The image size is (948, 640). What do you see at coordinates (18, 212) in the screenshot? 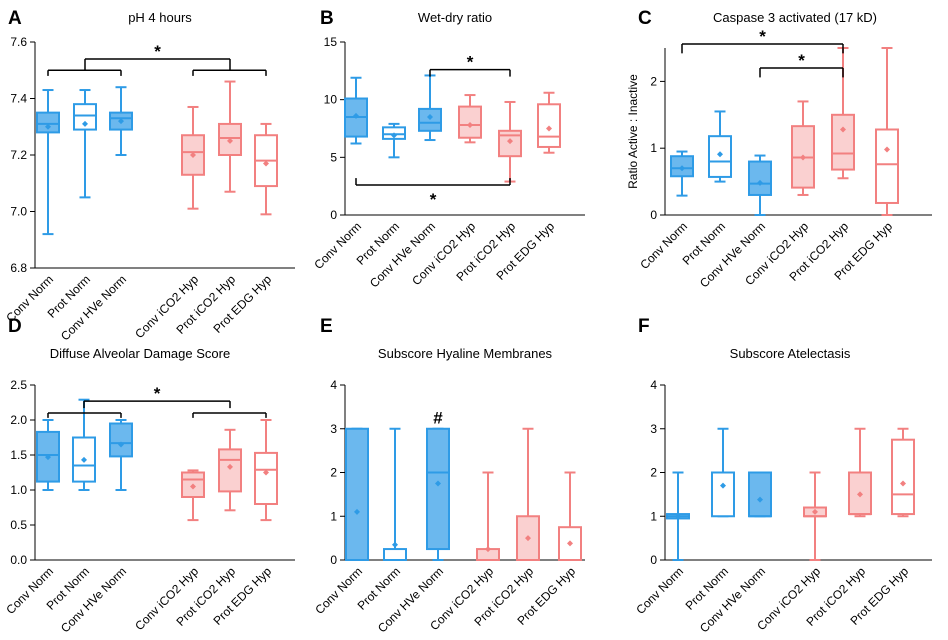
I see `y-tick-label: 7.0` at bounding box center [18, 212].